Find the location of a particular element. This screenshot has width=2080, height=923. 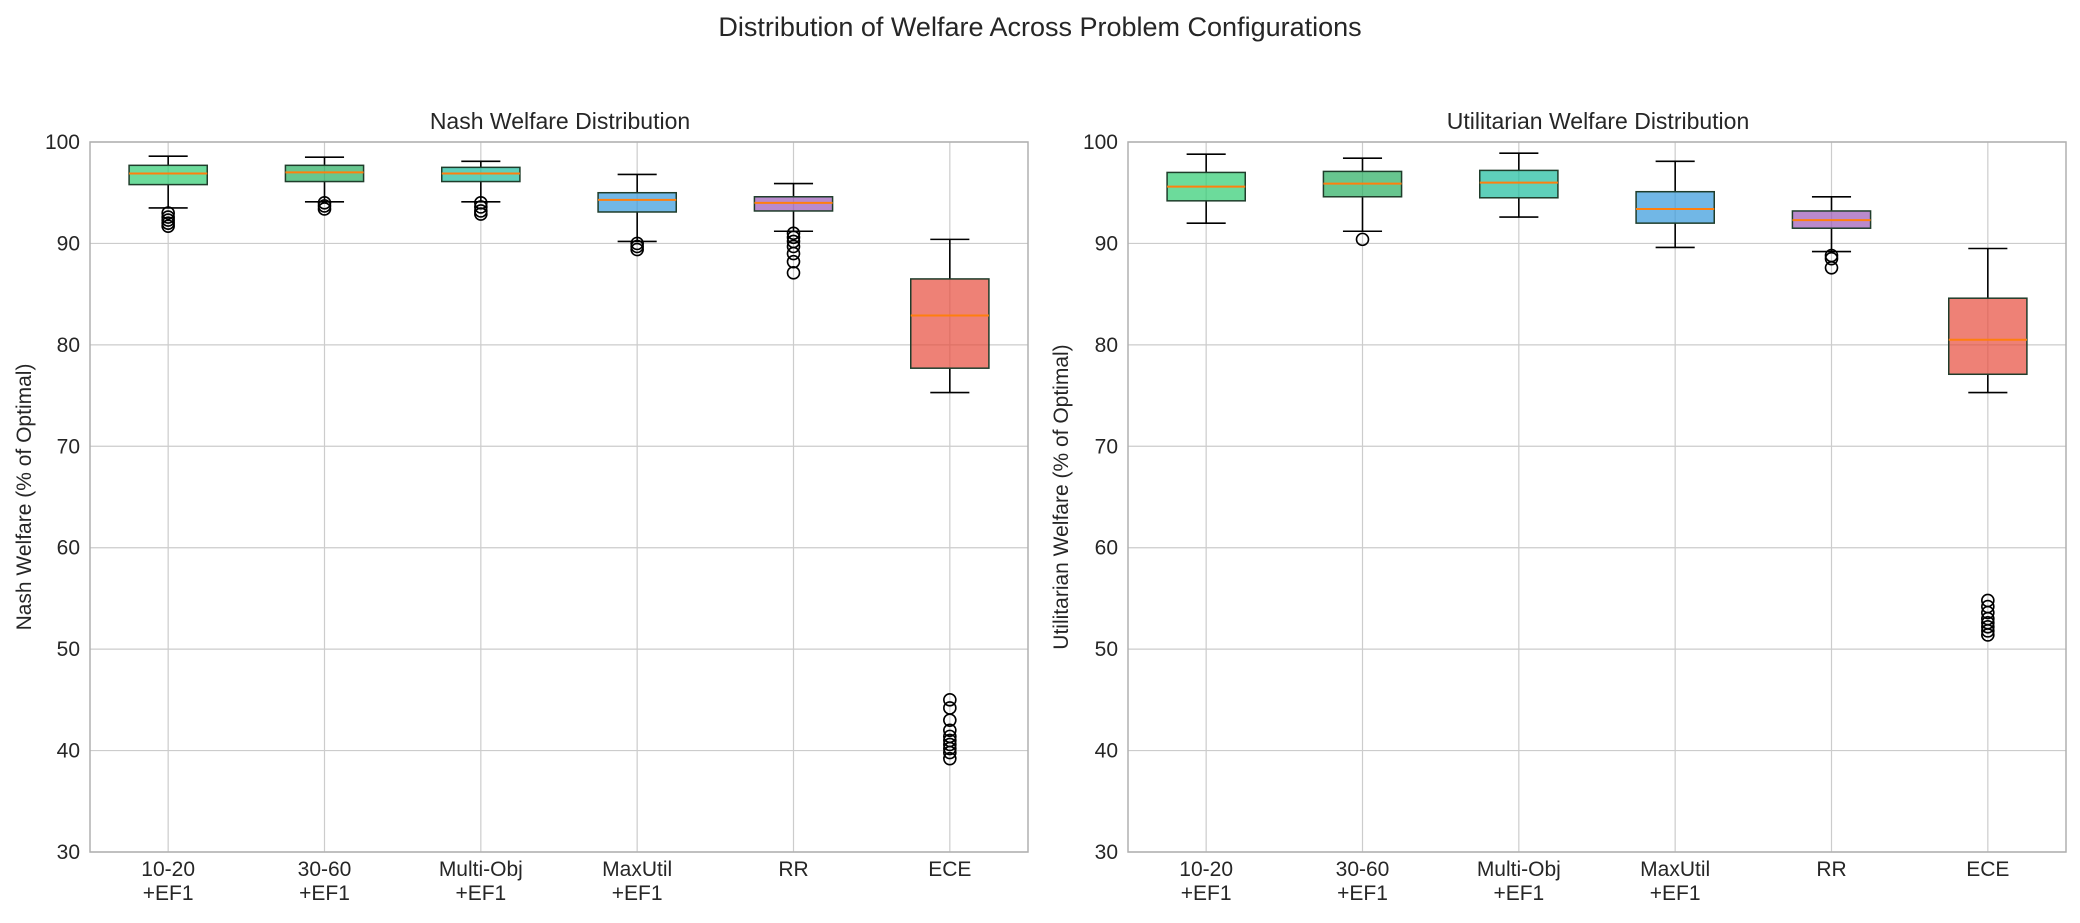

panel-title: Utilitarian Welfare Distribution is located at coordinates (1598, 121).